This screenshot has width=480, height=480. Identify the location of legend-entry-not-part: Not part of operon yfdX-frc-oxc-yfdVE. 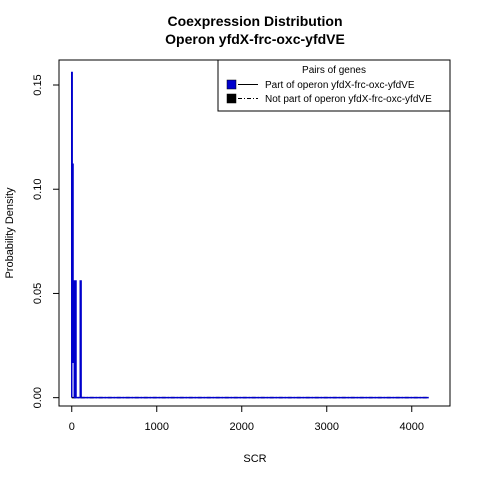
(348, 99).